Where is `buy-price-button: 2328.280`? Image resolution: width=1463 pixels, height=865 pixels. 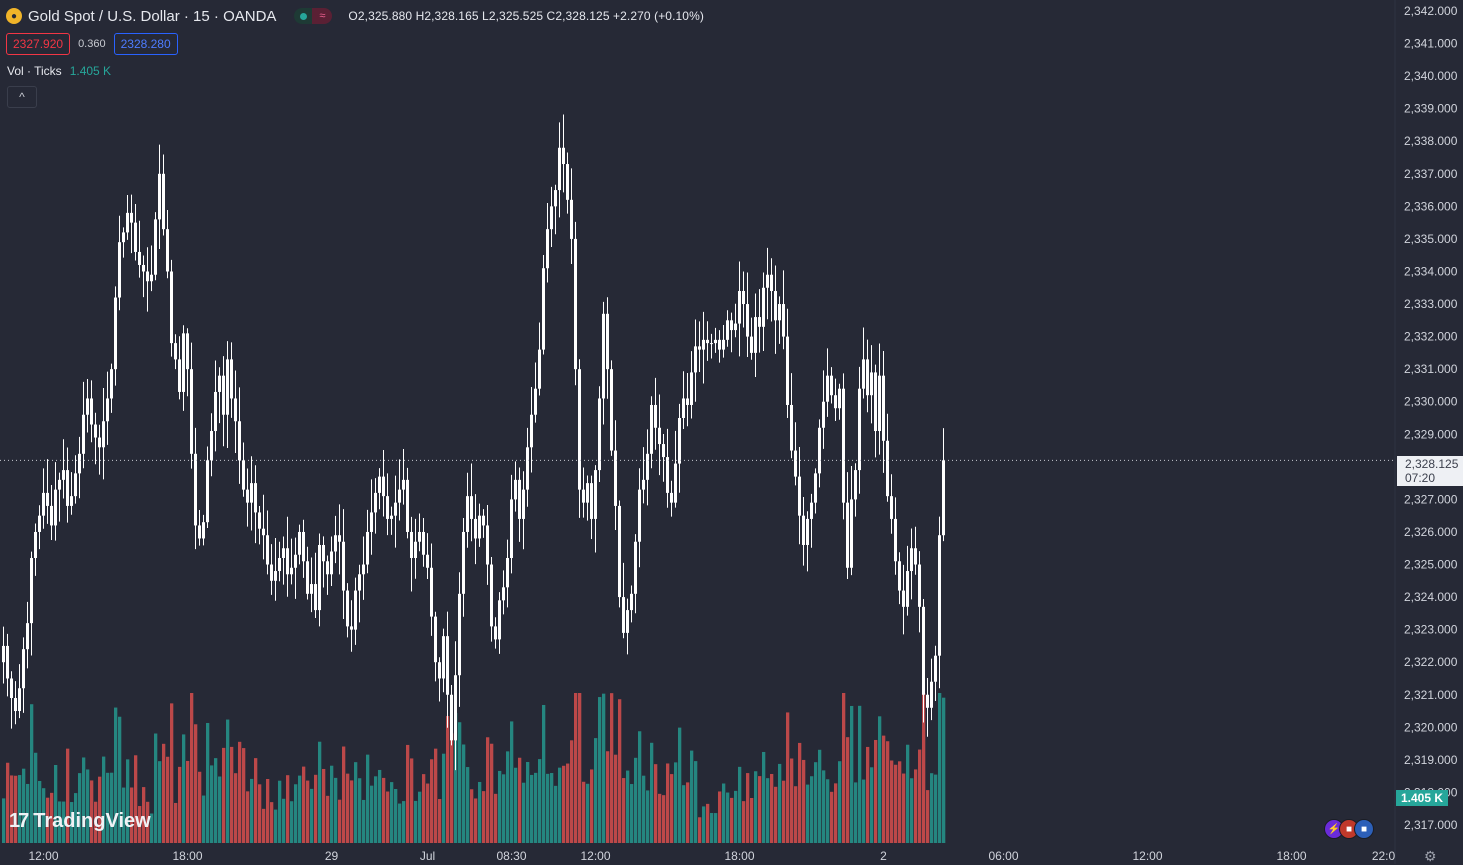
buy-price-button: 2328.280 is located at coordinates (145, 44).